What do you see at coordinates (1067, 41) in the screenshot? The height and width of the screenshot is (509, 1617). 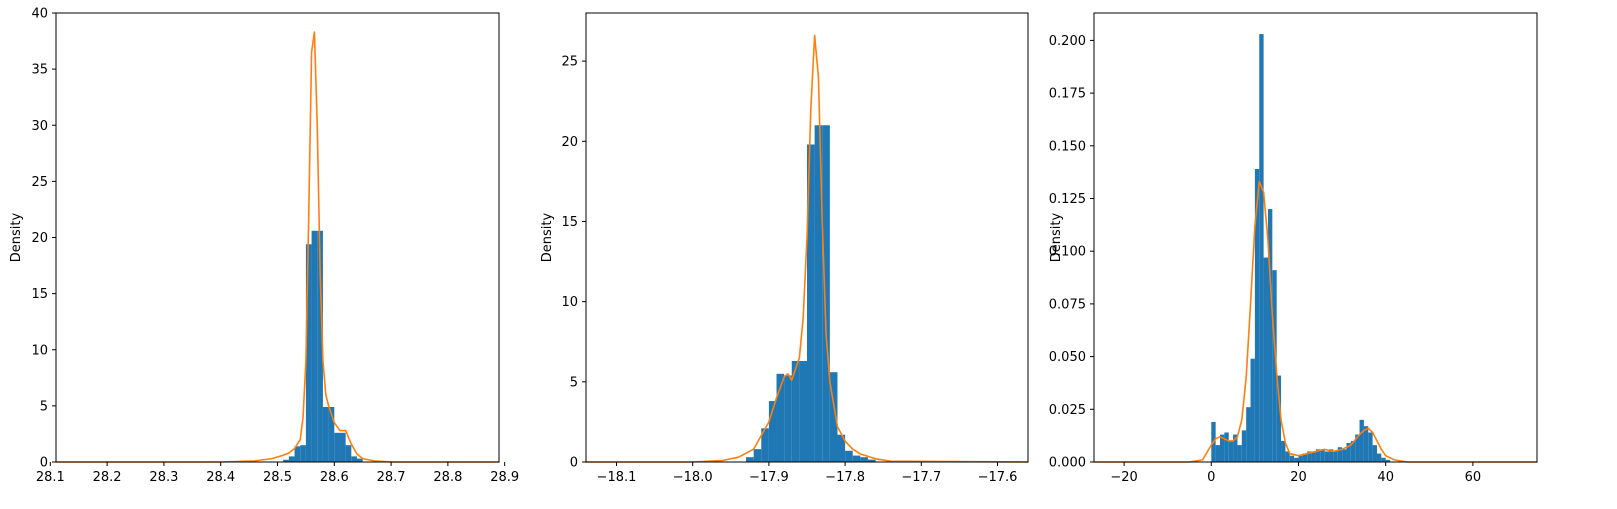 I see `y-tick-label: 0.200` at bounding box center [1067, 41].